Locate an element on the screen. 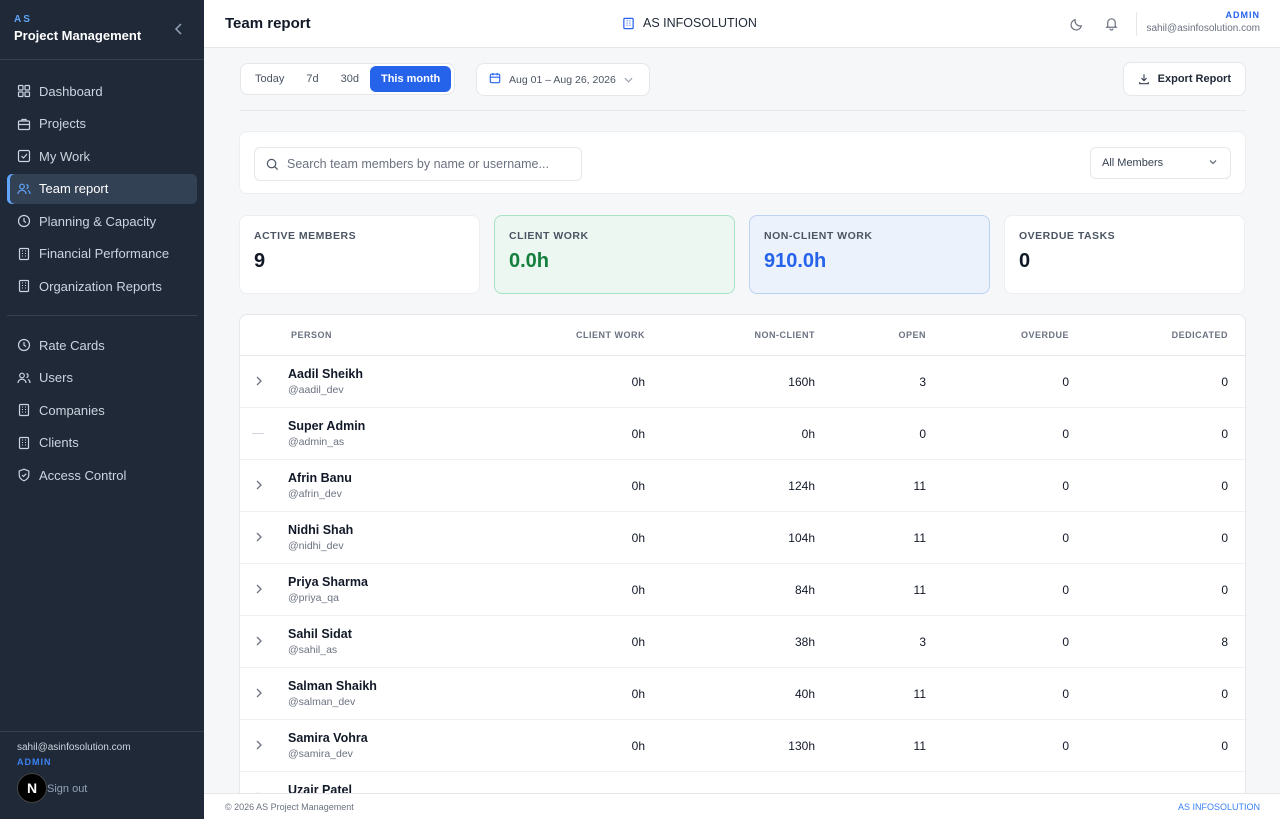 The width and height of the screenshot is (1280, 819). sidebar-item-my-work: My Work is located at coordinates (102, 156).